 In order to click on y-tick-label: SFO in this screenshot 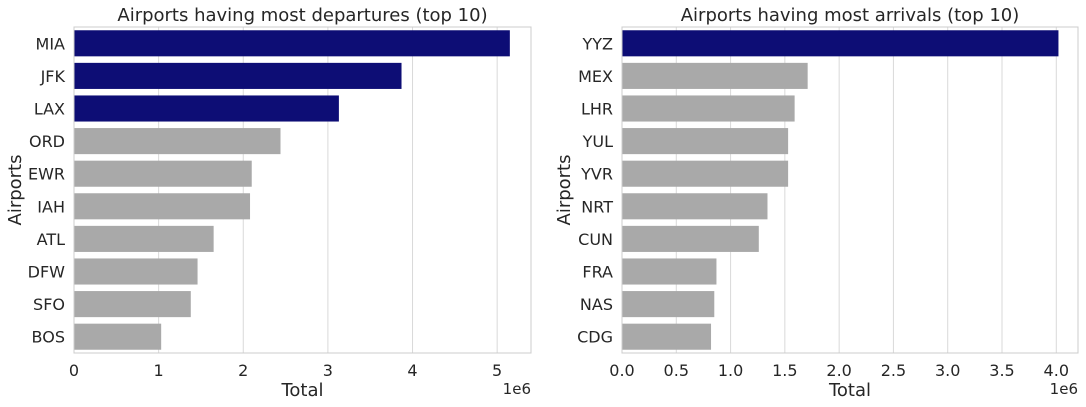, I will do `click(49, 304)`.